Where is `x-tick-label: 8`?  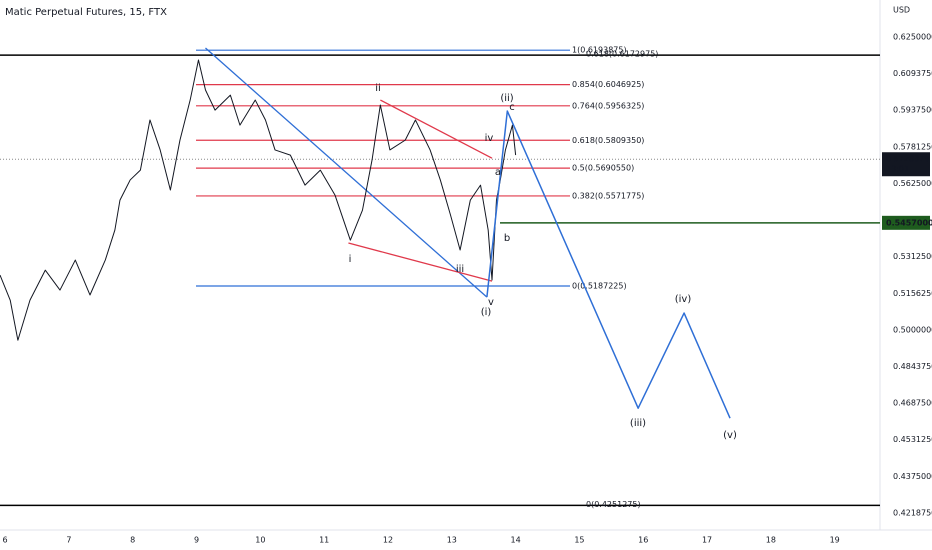
x-tick-label: 8 is located at coordinates (132, 540).